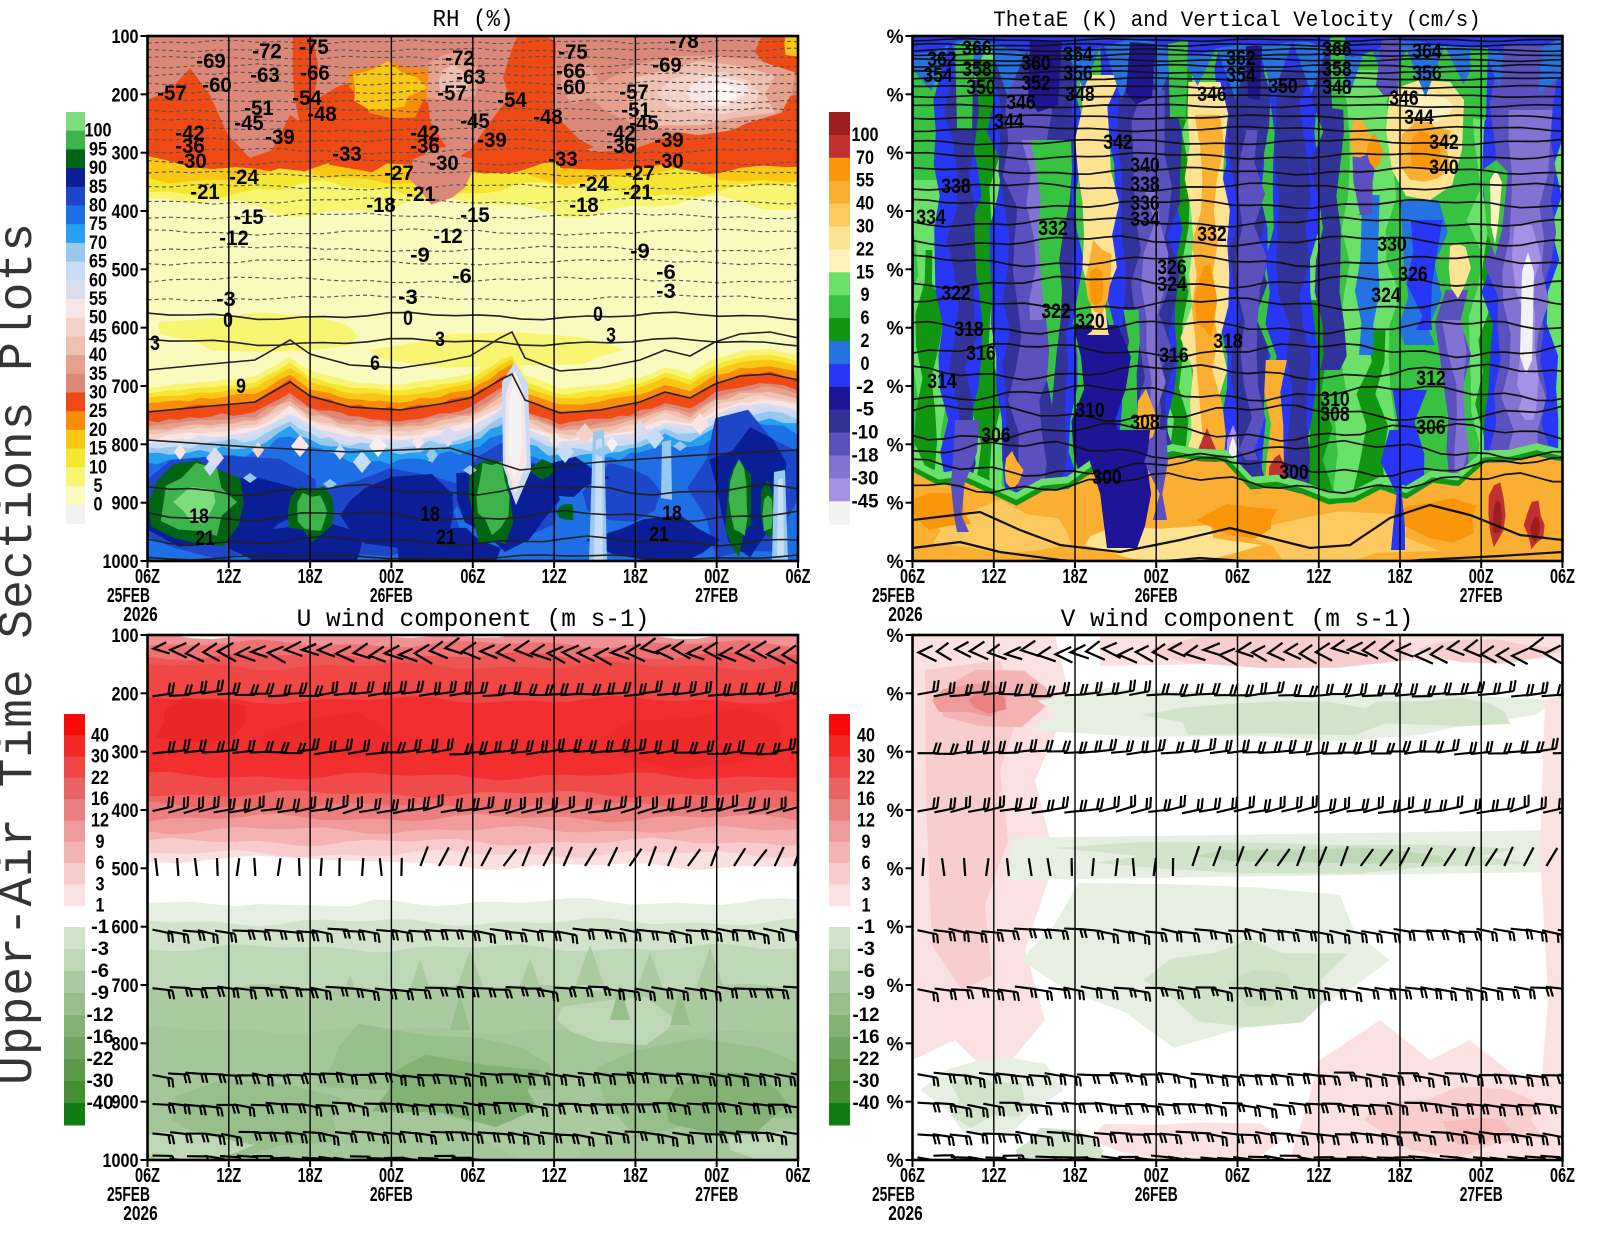 This screenshot has width=1600, height=1236. What do you see at coordinates (866, 821) in the screenshot?
I see `svg-text: 12` at bounding box center [866, 821].